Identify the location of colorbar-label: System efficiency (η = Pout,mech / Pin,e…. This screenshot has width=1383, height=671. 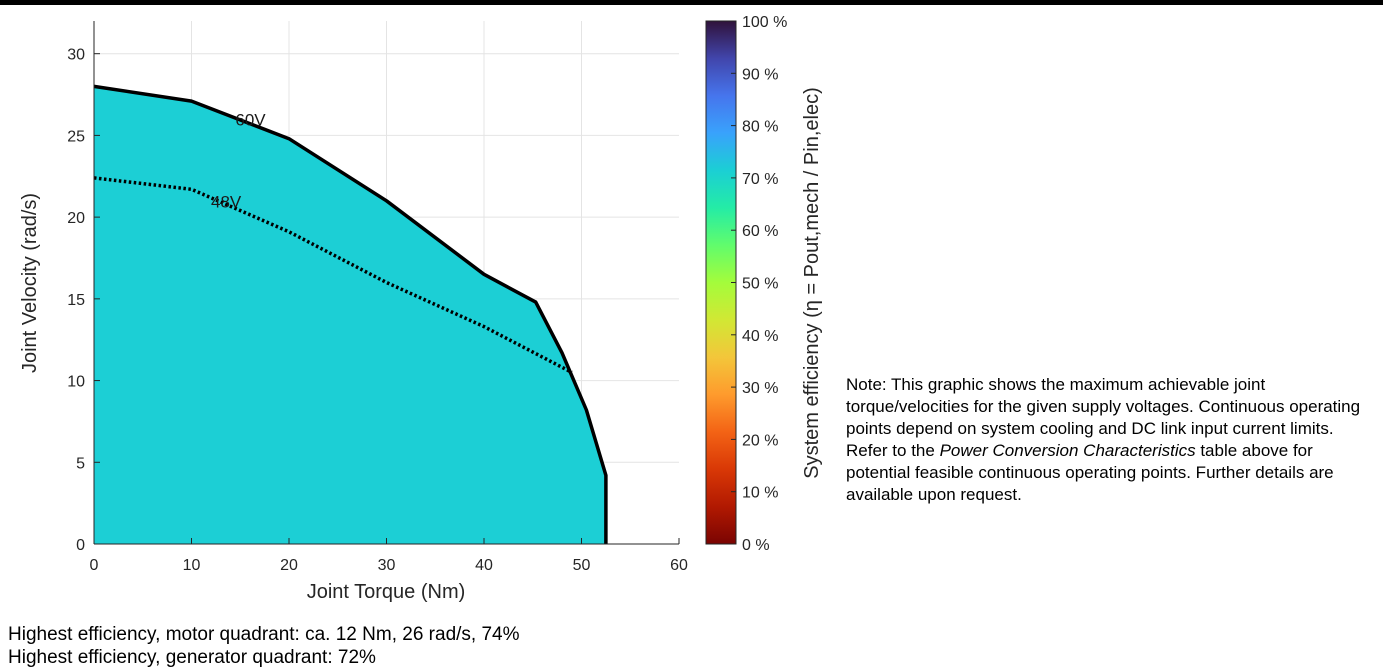
(812, 282).